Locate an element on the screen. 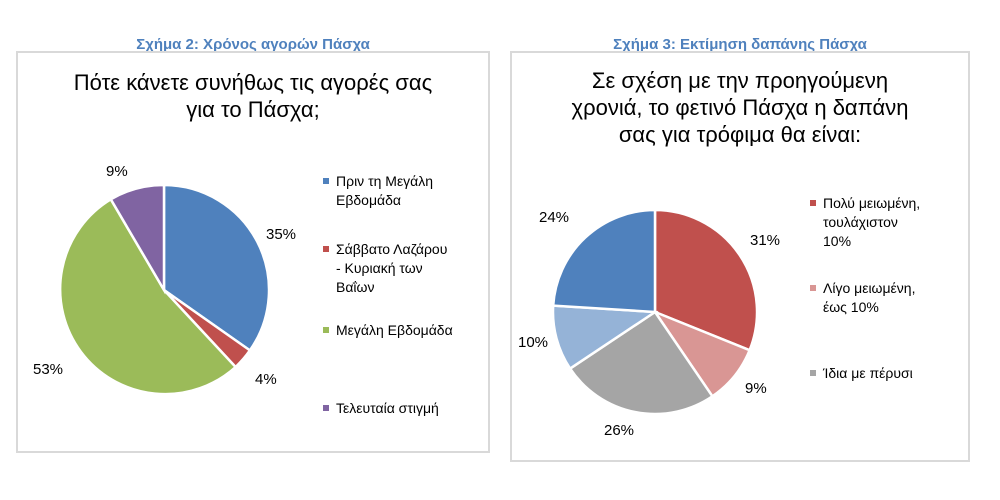  figure-2-legend-holy-week: Μεγάλη Εβδομάδα is located at coordinates (388, 330).